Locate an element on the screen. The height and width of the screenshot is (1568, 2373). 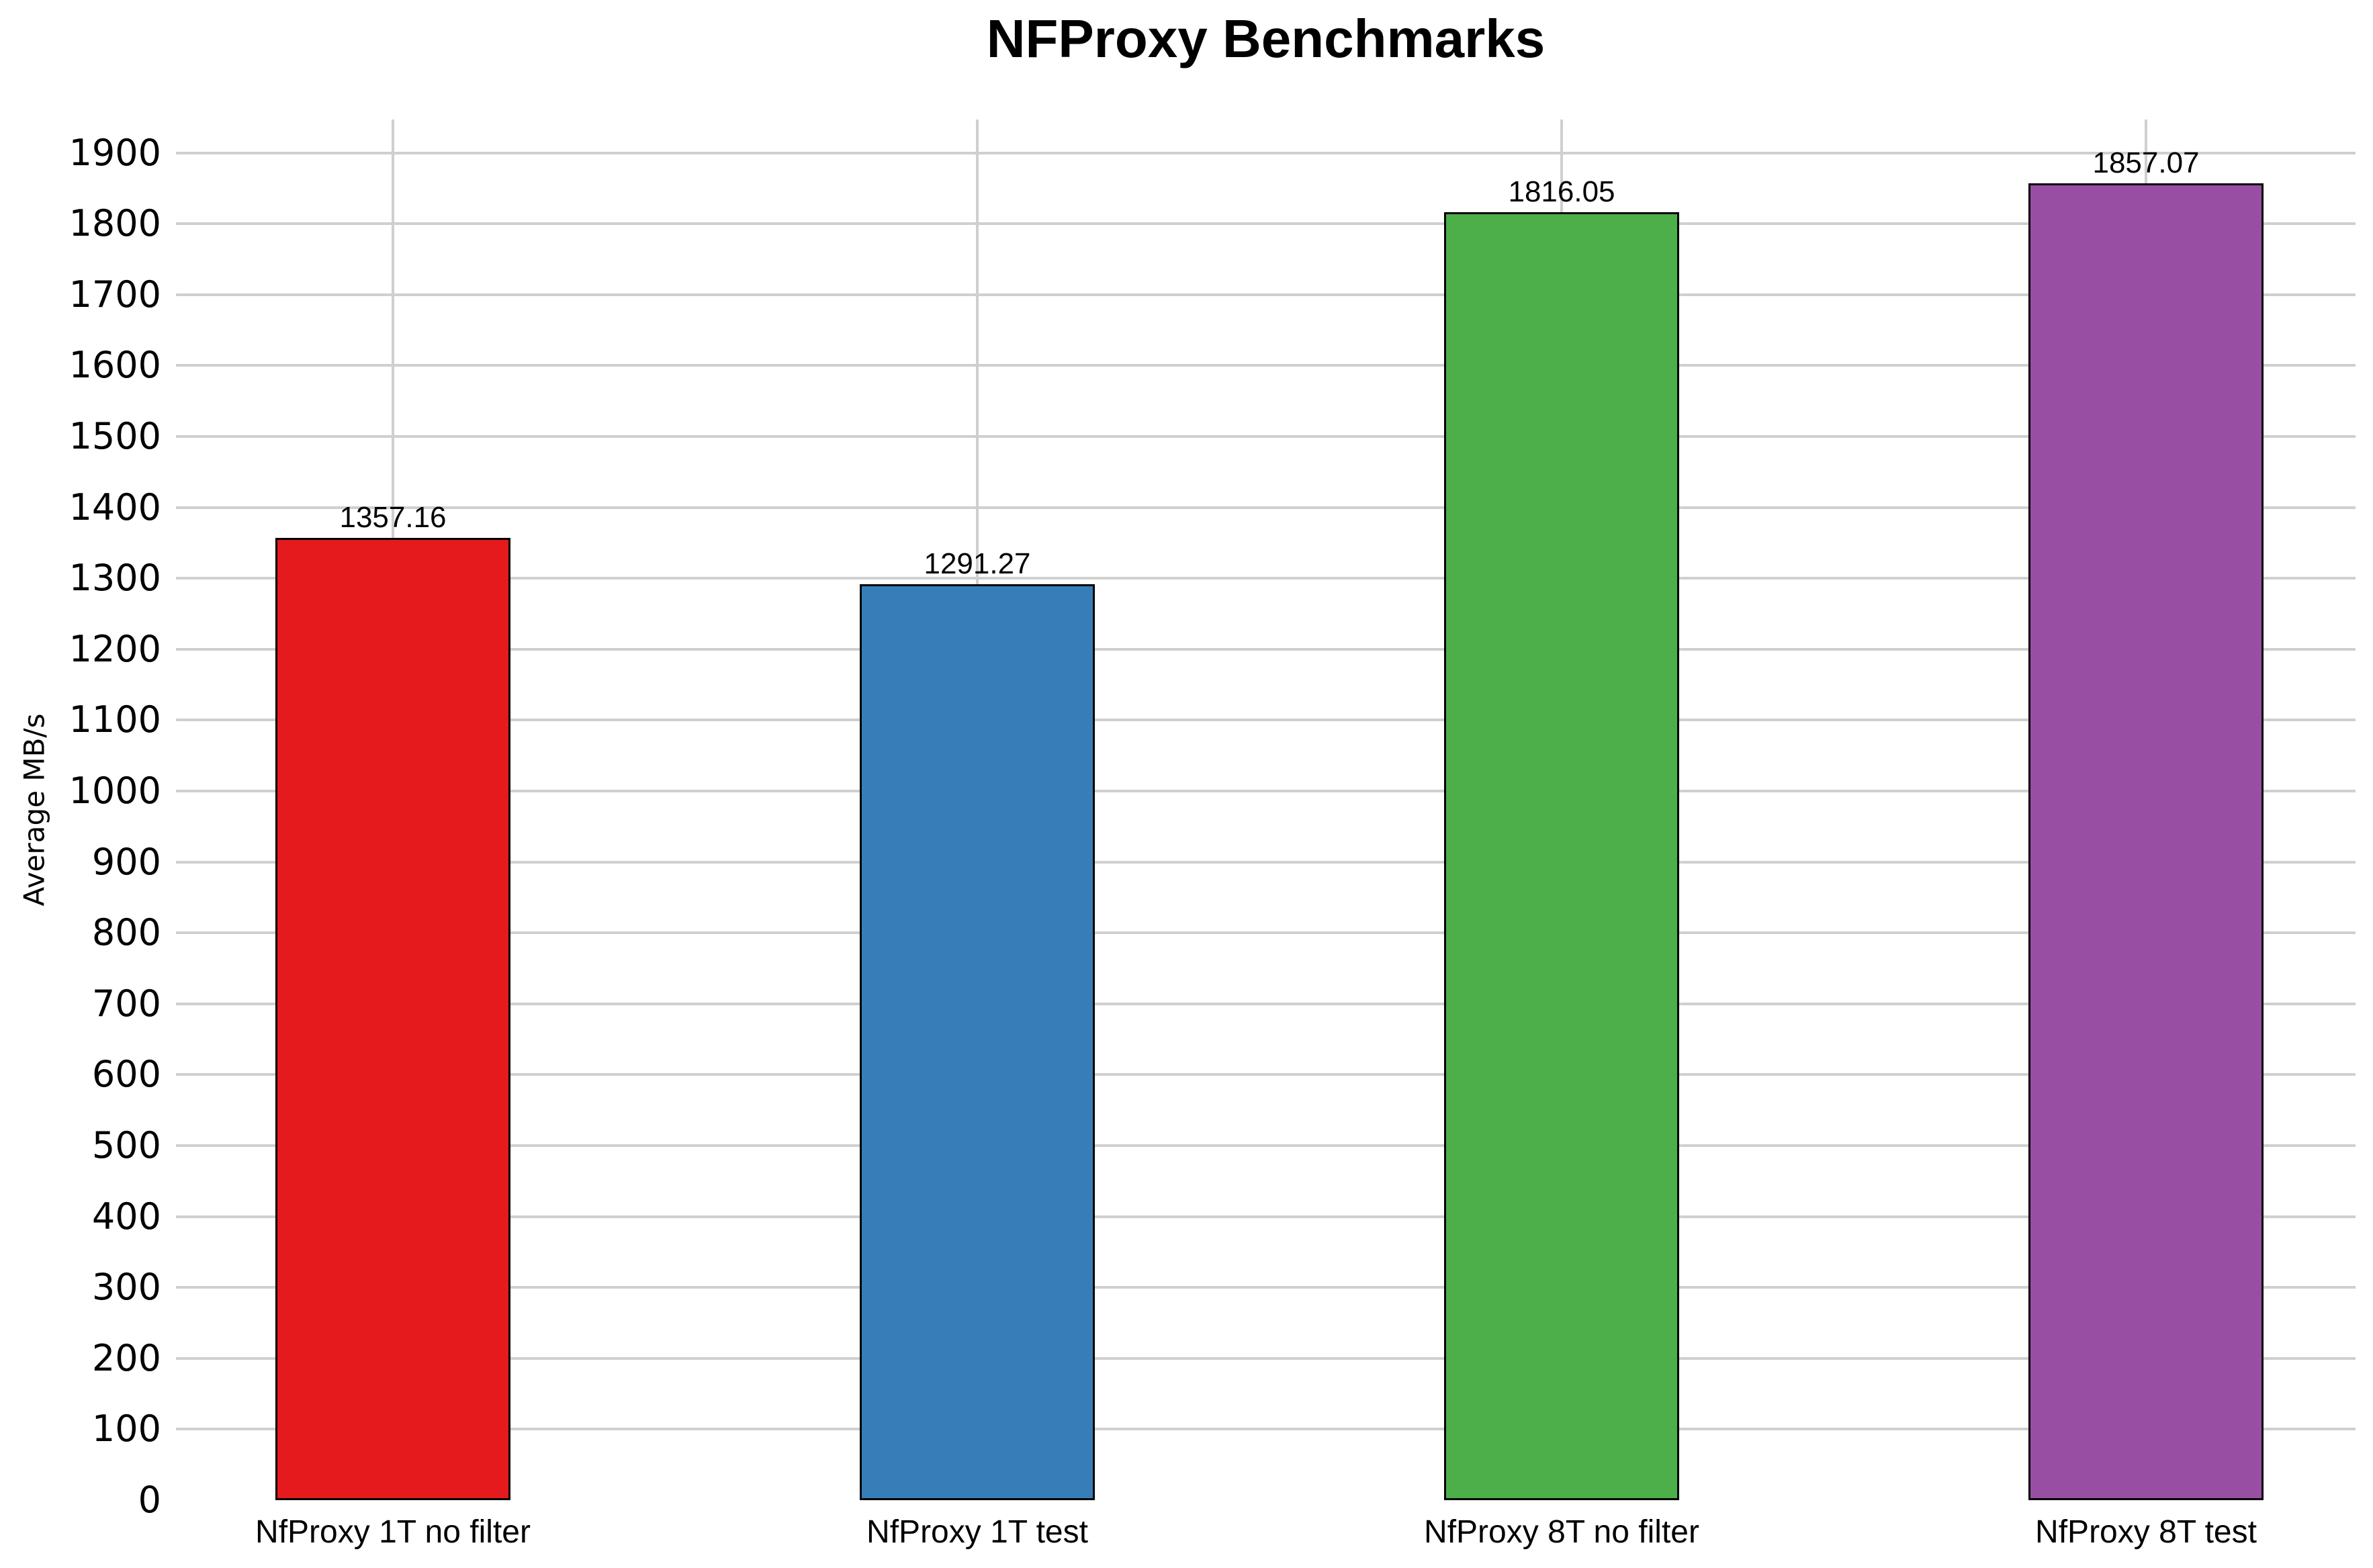
y-tick-label: 0 is located at coordinates (149, 1500).